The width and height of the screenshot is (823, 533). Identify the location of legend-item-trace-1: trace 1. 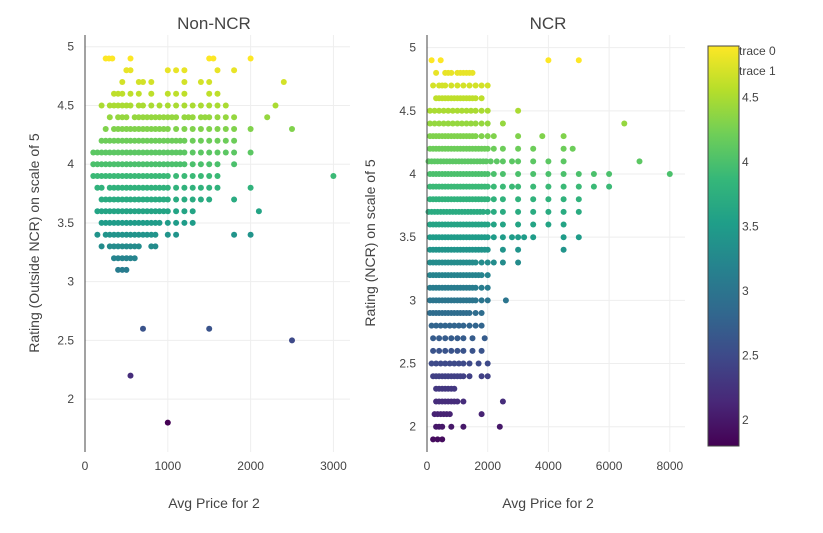
(757, 71).